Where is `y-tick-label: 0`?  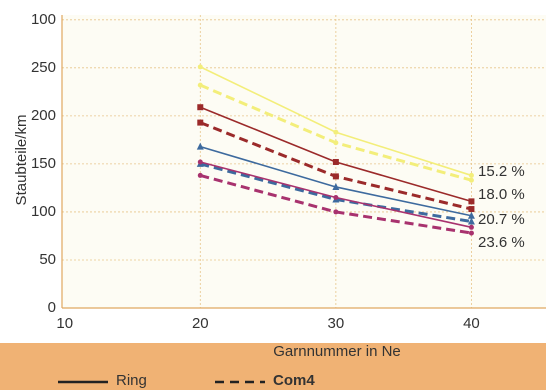
y-tick-label: 0 is located at coordinates (52, 307).